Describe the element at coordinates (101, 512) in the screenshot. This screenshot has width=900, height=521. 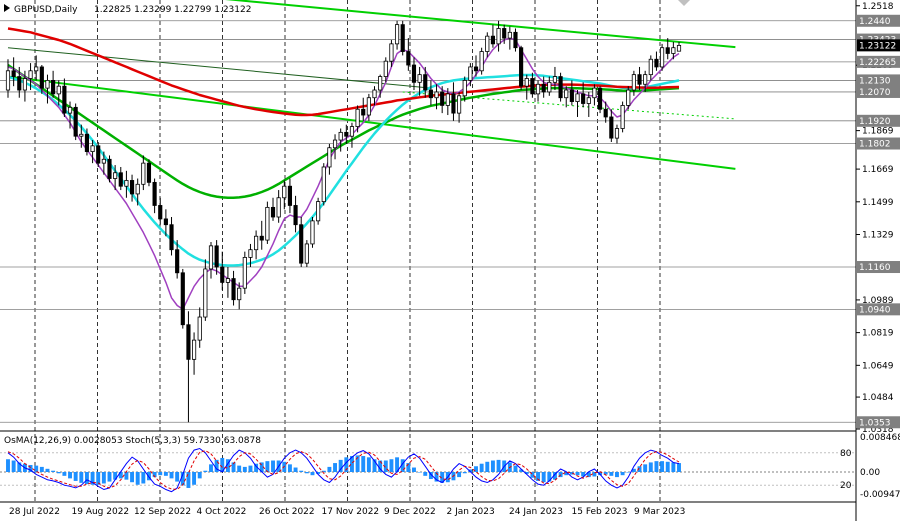
I see `date-tick-label: 19 Aug 2022` at that location.